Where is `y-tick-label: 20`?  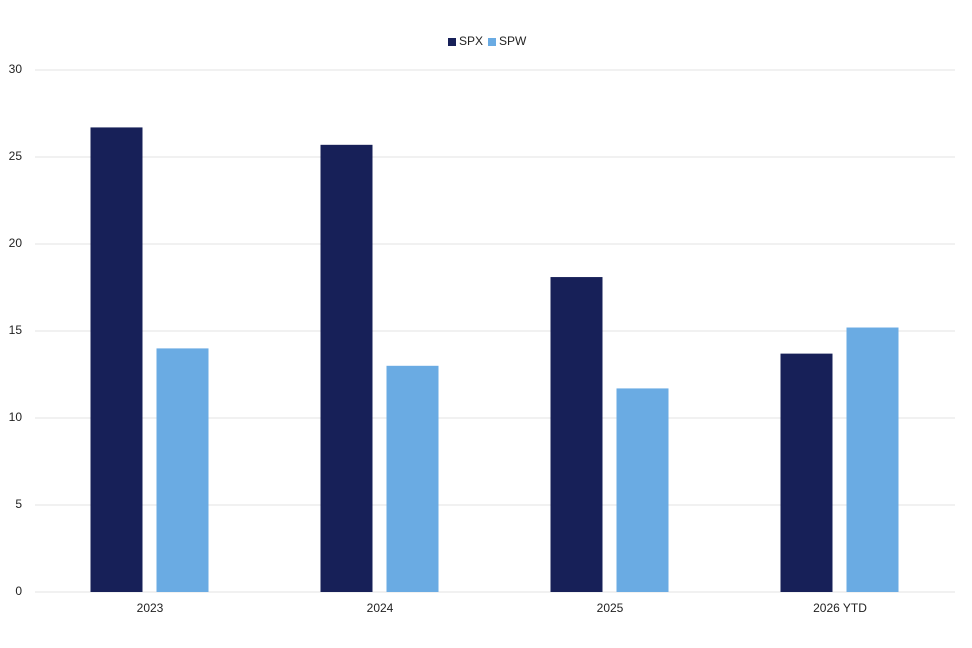 y-tick-label: 20 is located at coordinates (16, 243).